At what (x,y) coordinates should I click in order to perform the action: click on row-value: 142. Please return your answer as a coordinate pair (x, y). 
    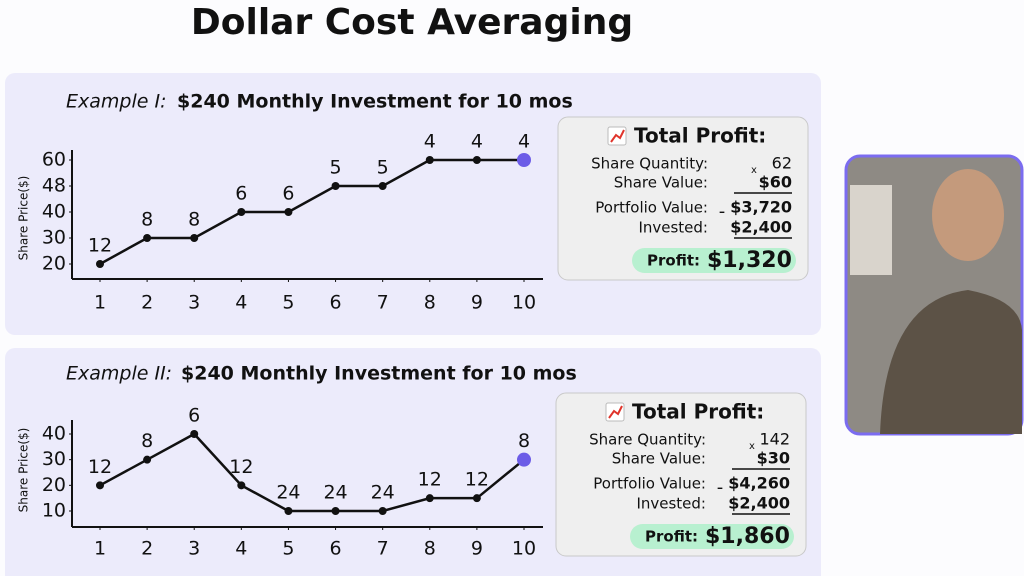
    Looking at the image, I should click on (774, 439).